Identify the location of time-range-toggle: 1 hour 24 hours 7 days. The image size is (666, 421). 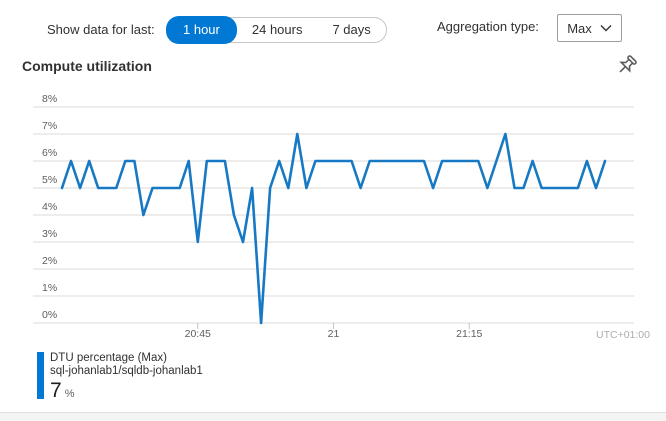
(276, 30).